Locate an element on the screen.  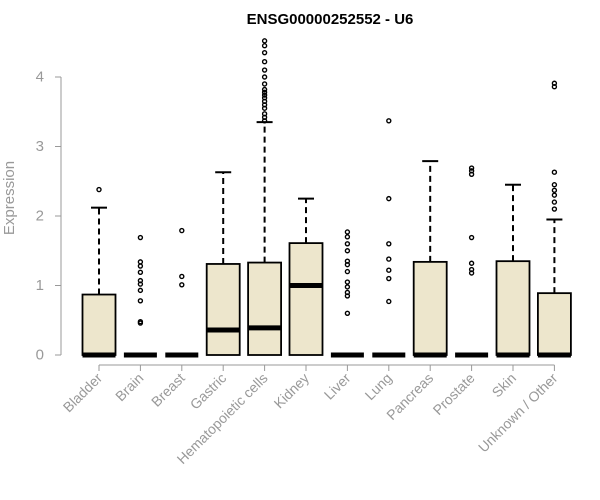
x-tick-label: Liver is located at coordinates (337, 386).